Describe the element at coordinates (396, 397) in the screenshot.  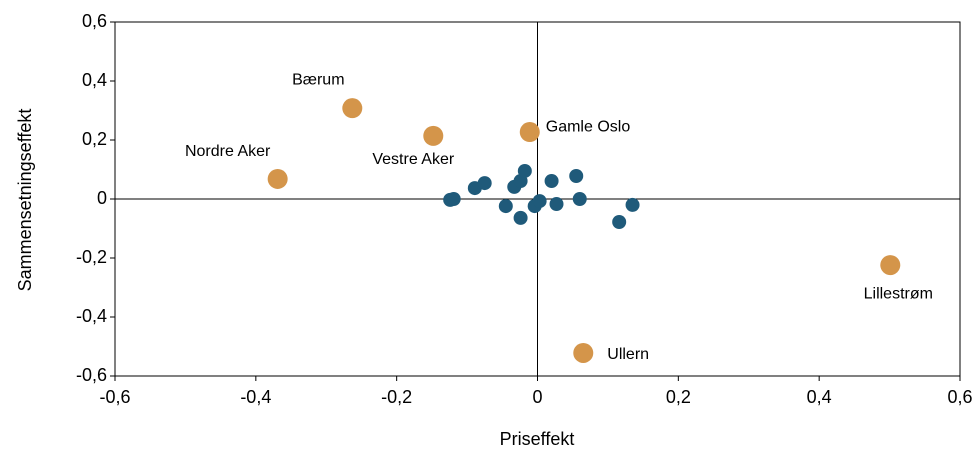
I see `x-tick-label: -0,2` at that location.